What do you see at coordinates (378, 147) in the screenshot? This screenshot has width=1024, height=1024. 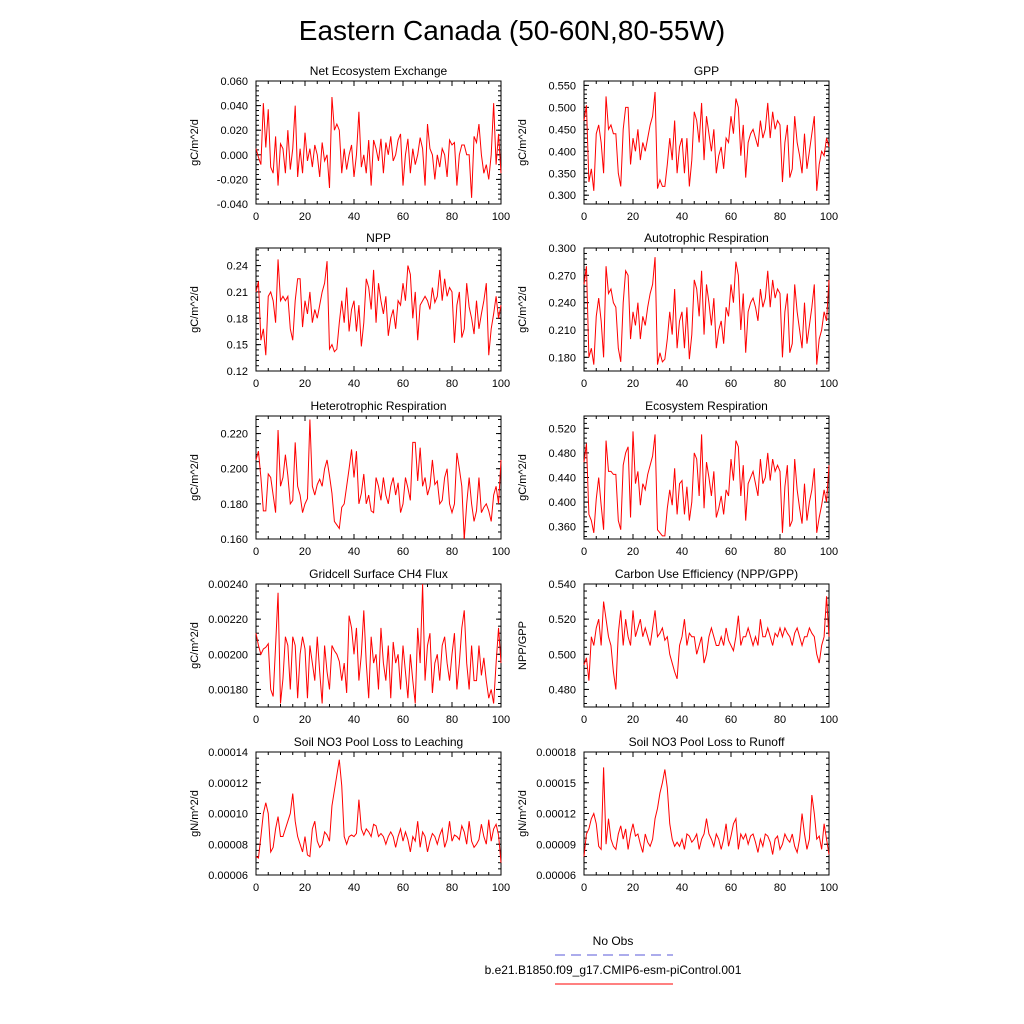 I see `series-line-net-ecosystem-exchange` at bounding box center [378, 147].